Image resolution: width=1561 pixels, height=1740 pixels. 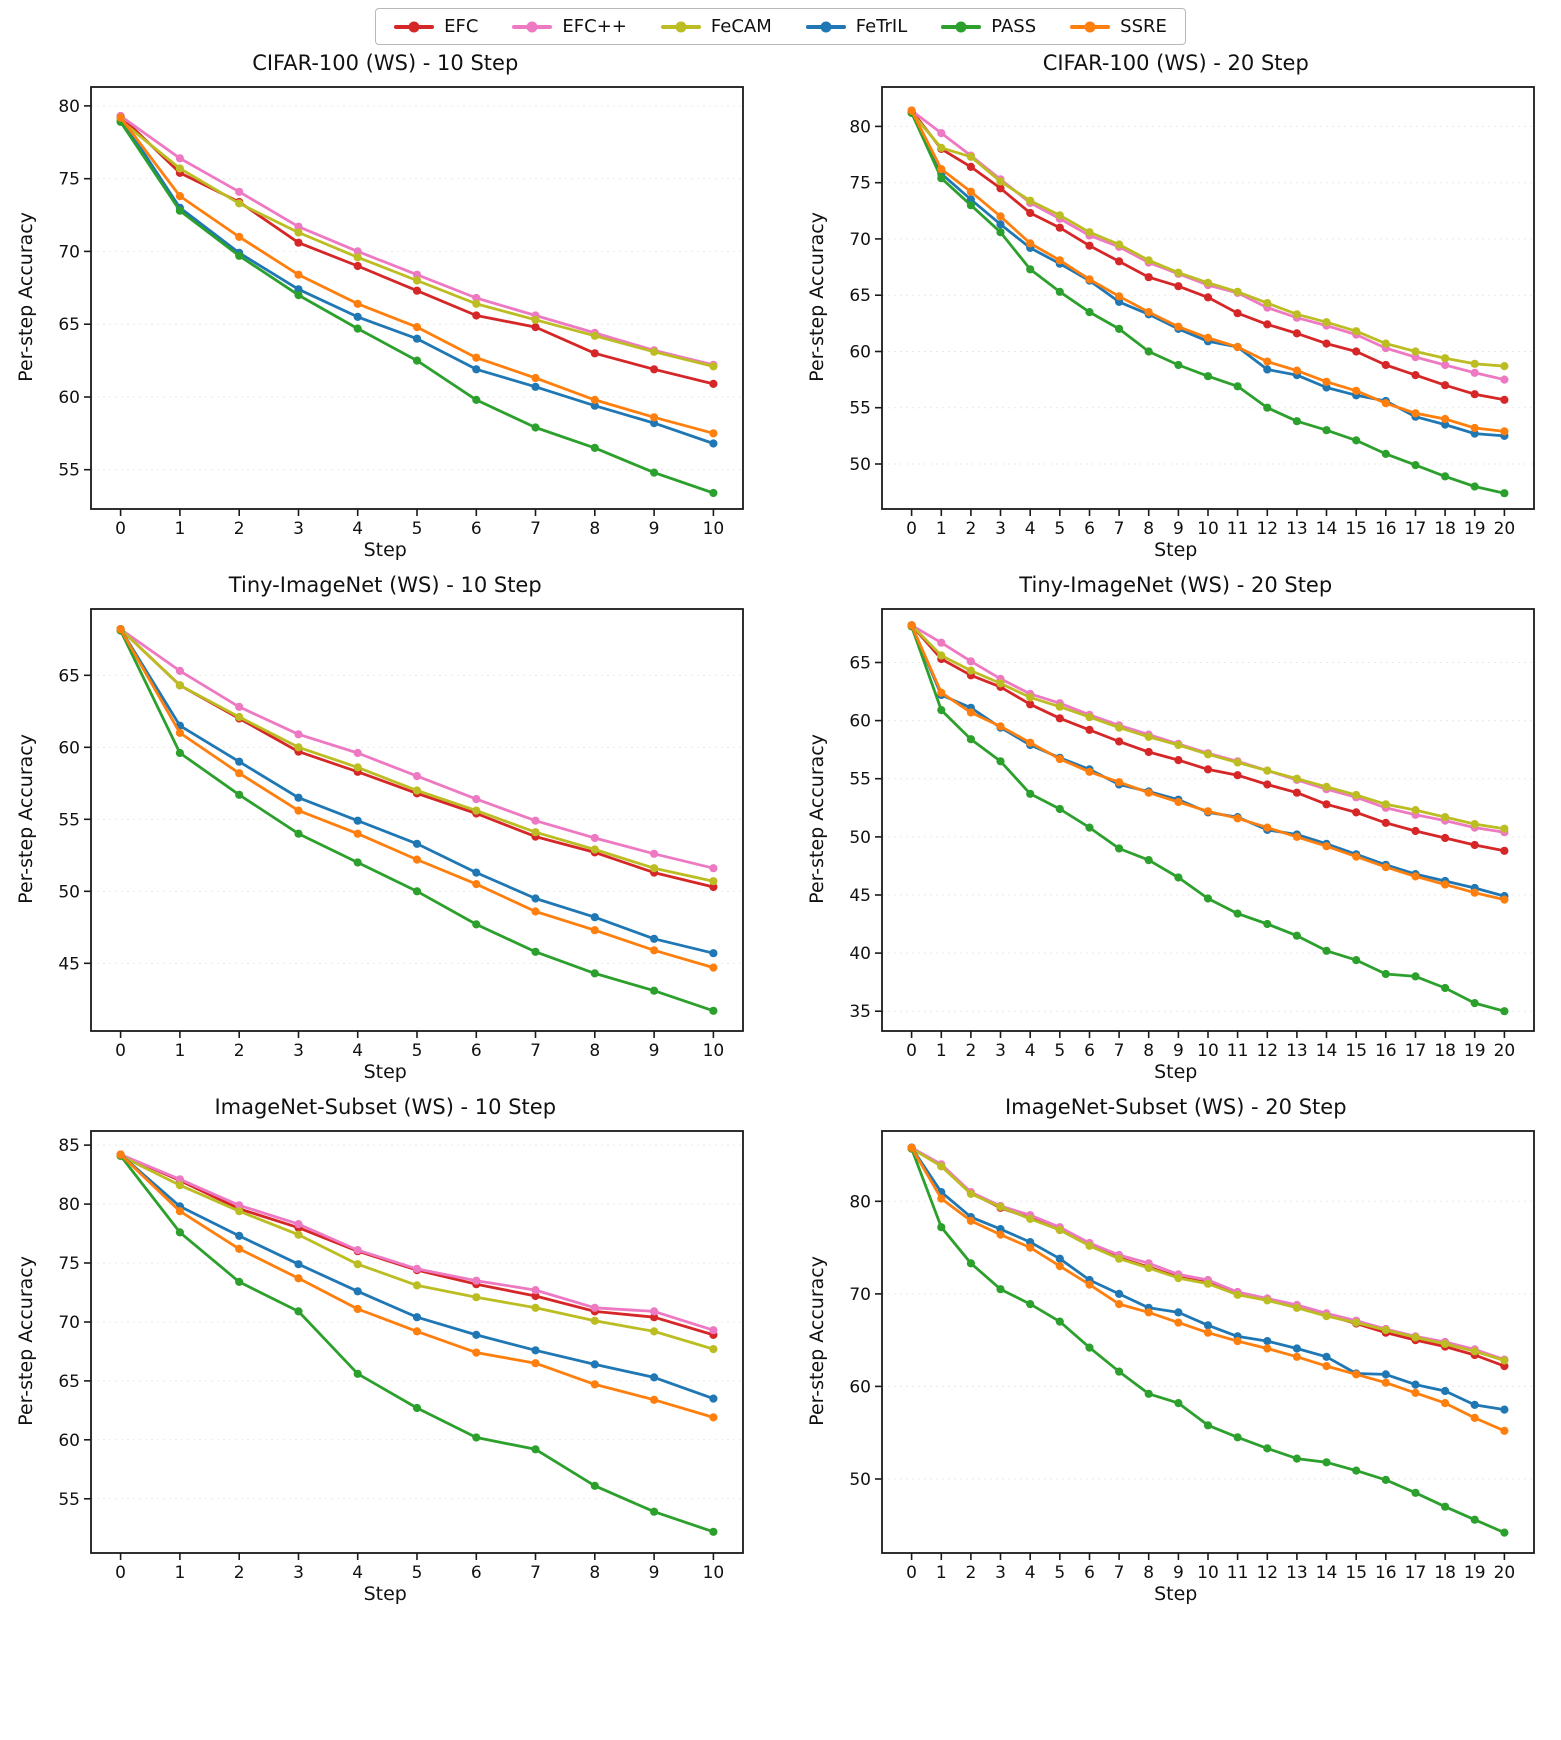 What do you see at coordinates (1176, 585) in the screenshot?
I see `chart-title: Tiny-ImageNet (WS) - 20 Step` at bounding box center [1176, 585].